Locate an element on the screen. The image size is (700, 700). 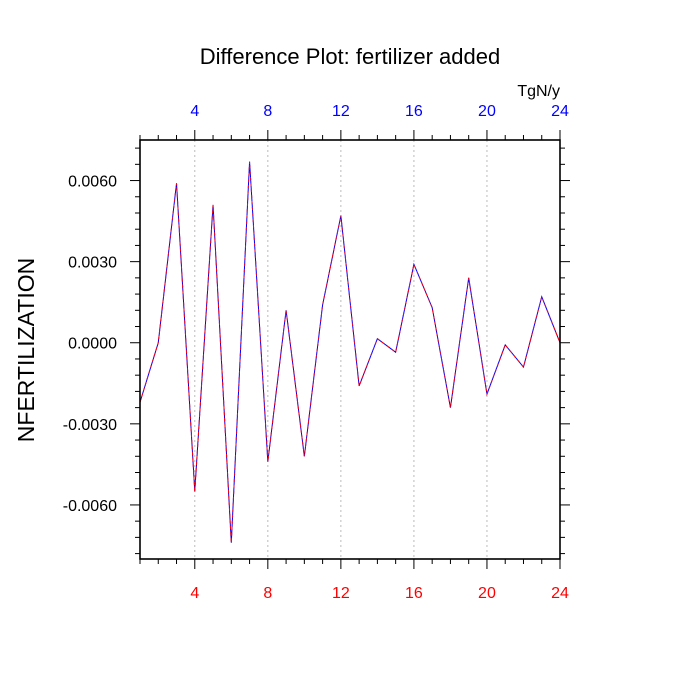
y-tick-label-4: -0.0060 is located at coordinates (90, 506).